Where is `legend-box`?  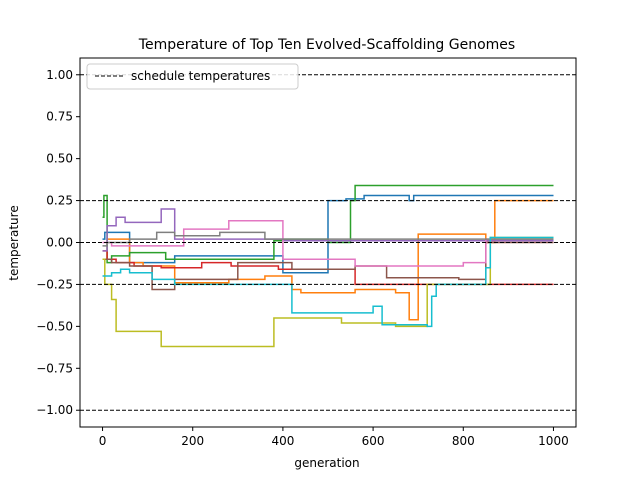 legend-box is located at coordinates (192, 76).